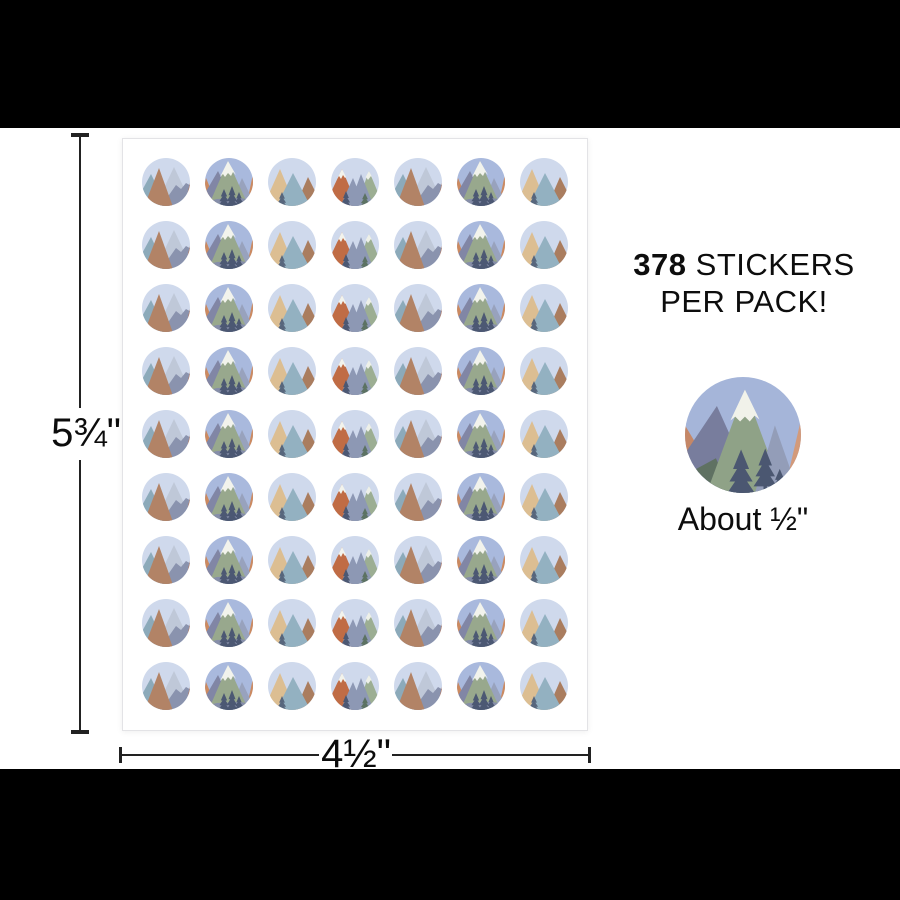  What do you see at coordinates (743, 435) in the screenshot?
I see `sample-mountain-sticker` at bounding box center [743, 435].